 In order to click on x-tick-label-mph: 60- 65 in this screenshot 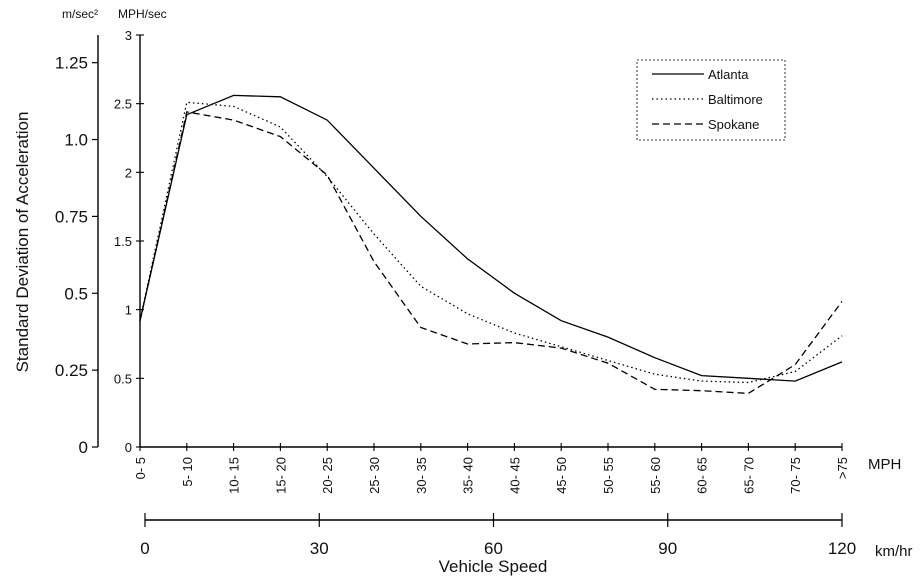, I will do `click(702, 475)`.